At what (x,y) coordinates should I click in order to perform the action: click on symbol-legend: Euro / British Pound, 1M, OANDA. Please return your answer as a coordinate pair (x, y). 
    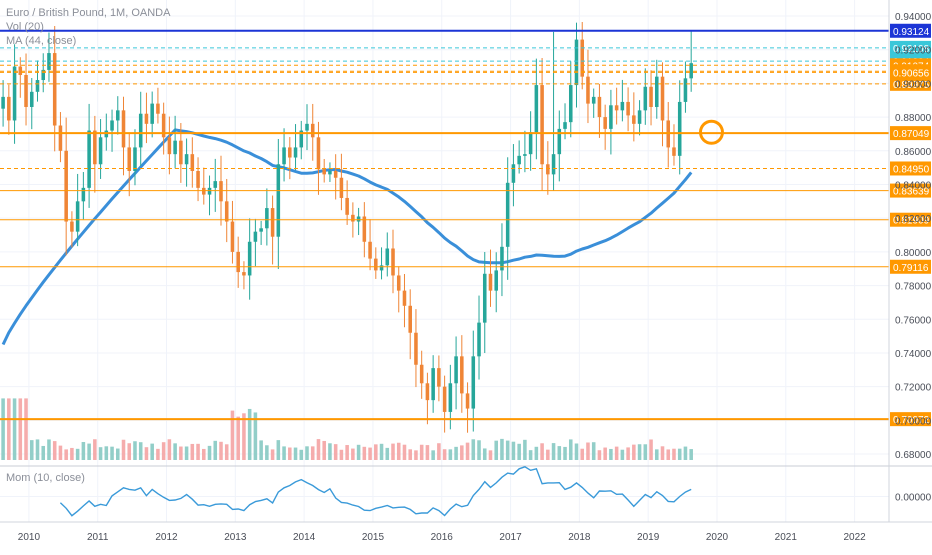
    Looking at the image, I should click on (88, 13).